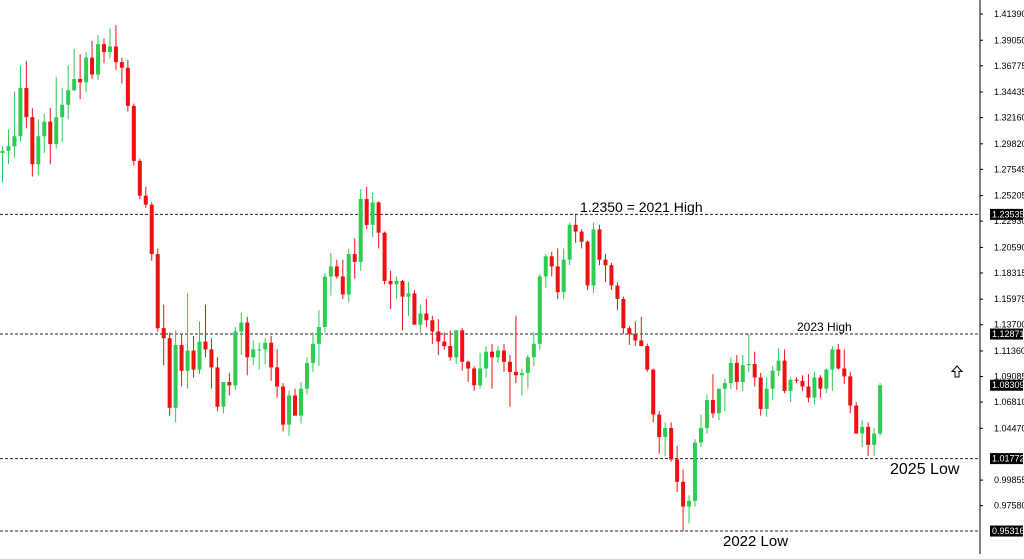 The height and width of the screenshot is (559, 1024). I want to click on y-tick-label: 1.18315, so click(1009, 273).